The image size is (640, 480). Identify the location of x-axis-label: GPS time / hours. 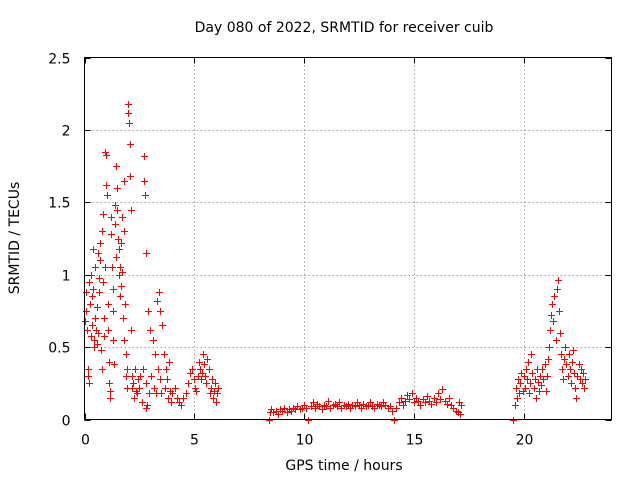
(343, 466).